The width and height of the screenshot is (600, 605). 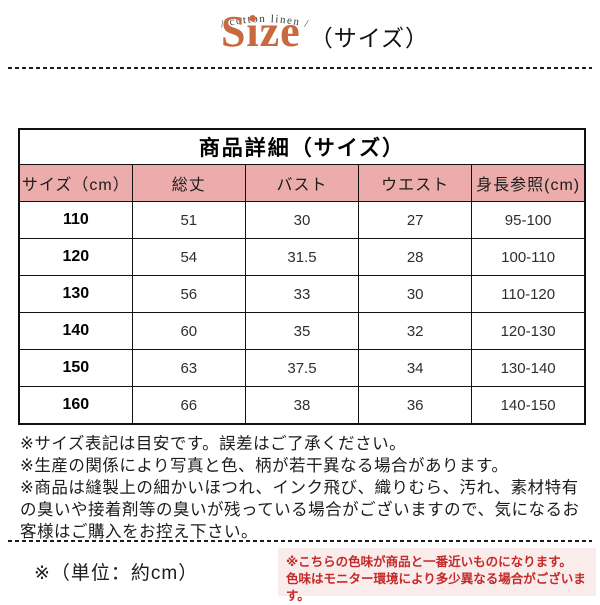 What do you see at coordinates (188, 331) in the screenshot?
I see `cell-length: 60` at bounding box center [188, 331].